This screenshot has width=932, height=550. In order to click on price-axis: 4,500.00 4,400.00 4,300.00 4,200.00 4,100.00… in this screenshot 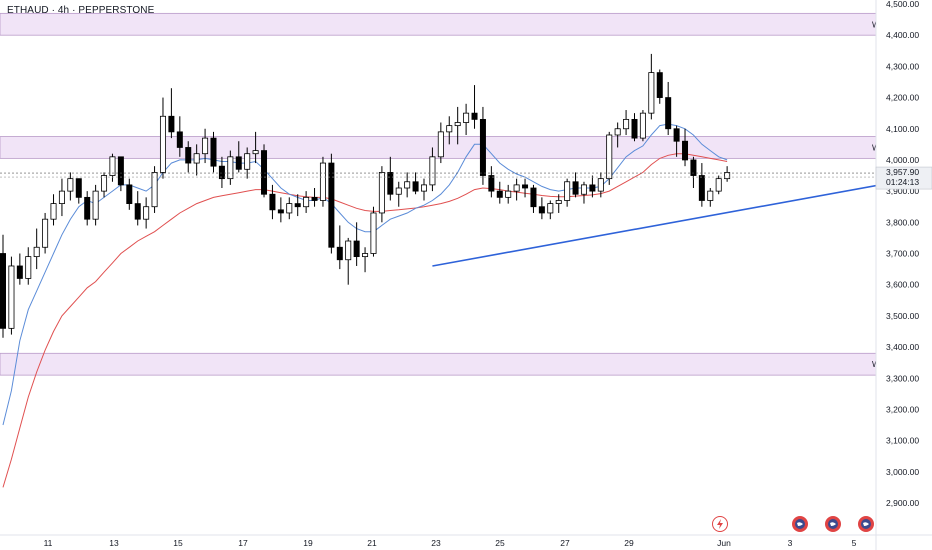, I will do `click(903, 275)`.